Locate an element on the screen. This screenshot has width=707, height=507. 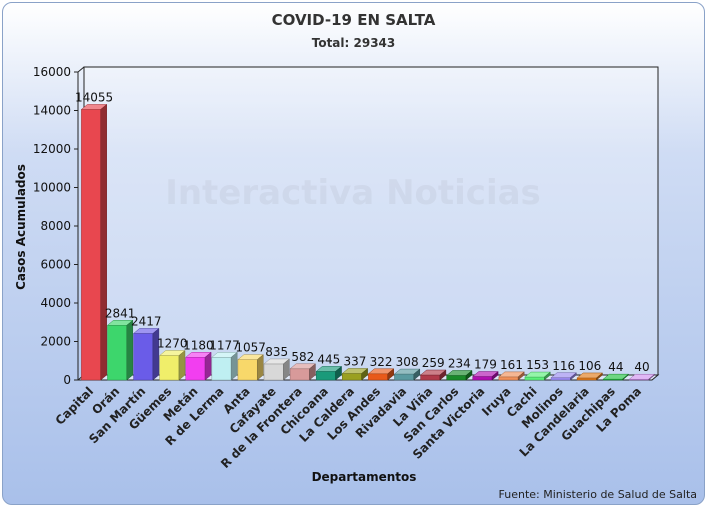
bar: 337 is located at coordinates (355, 368).